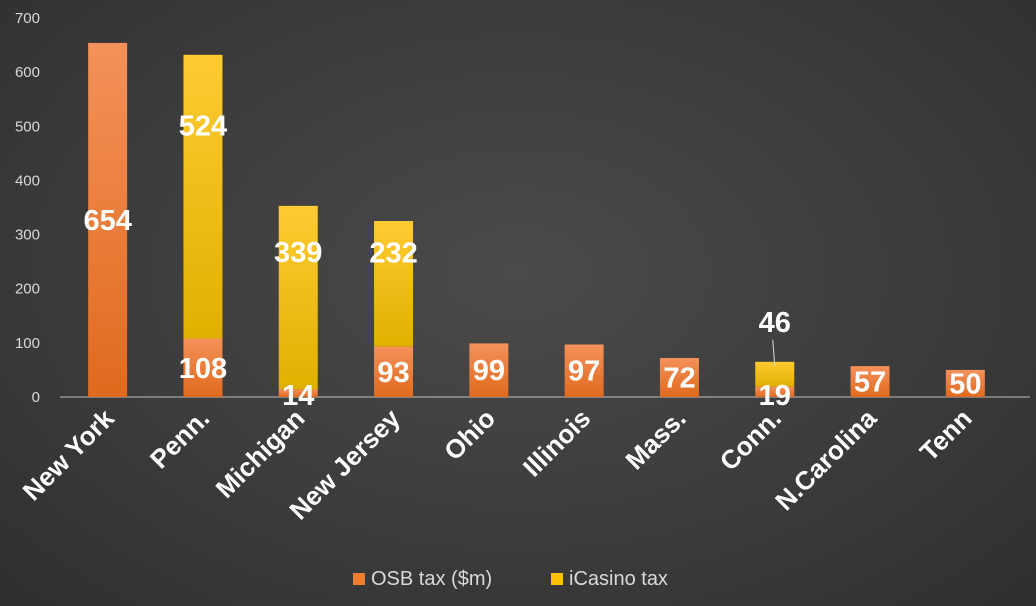  I want to click on category-label: Mass., so click(655, 439).